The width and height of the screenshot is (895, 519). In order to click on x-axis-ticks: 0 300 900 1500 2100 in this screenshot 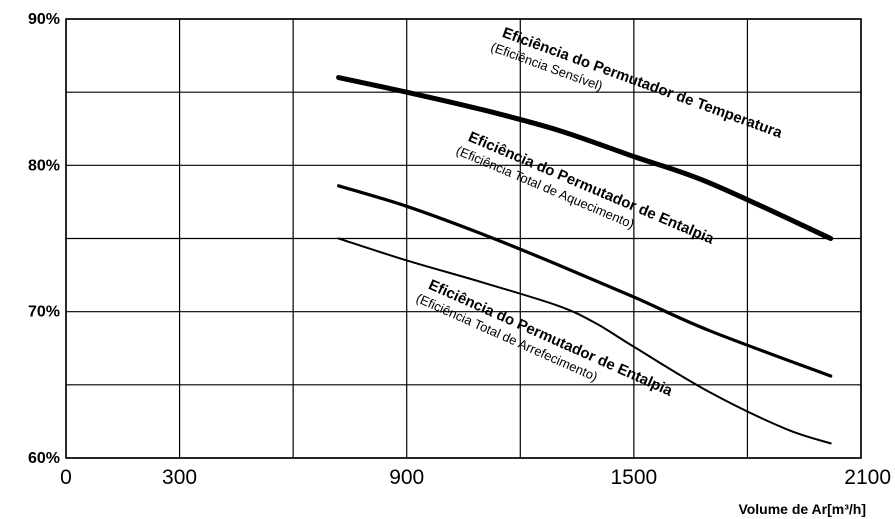, I will do `click(475, 477)`.